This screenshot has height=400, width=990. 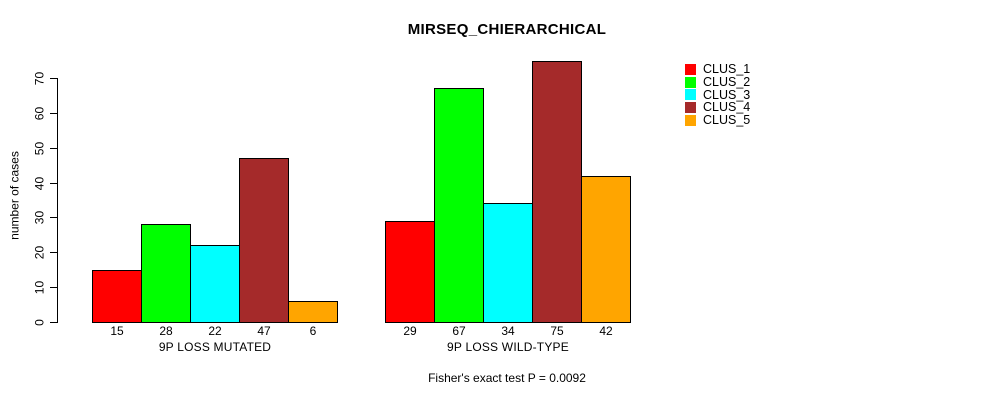 I want to click on legend-entry: CLUS_5, so click(x=717, y=120).